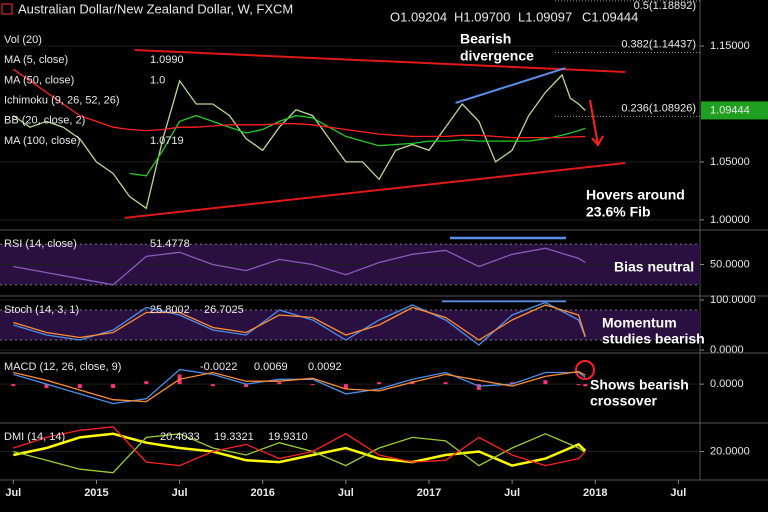  Describe the element at coordinates (325, 367) in the screenshot. I see `readout: 0.0092` at that location.